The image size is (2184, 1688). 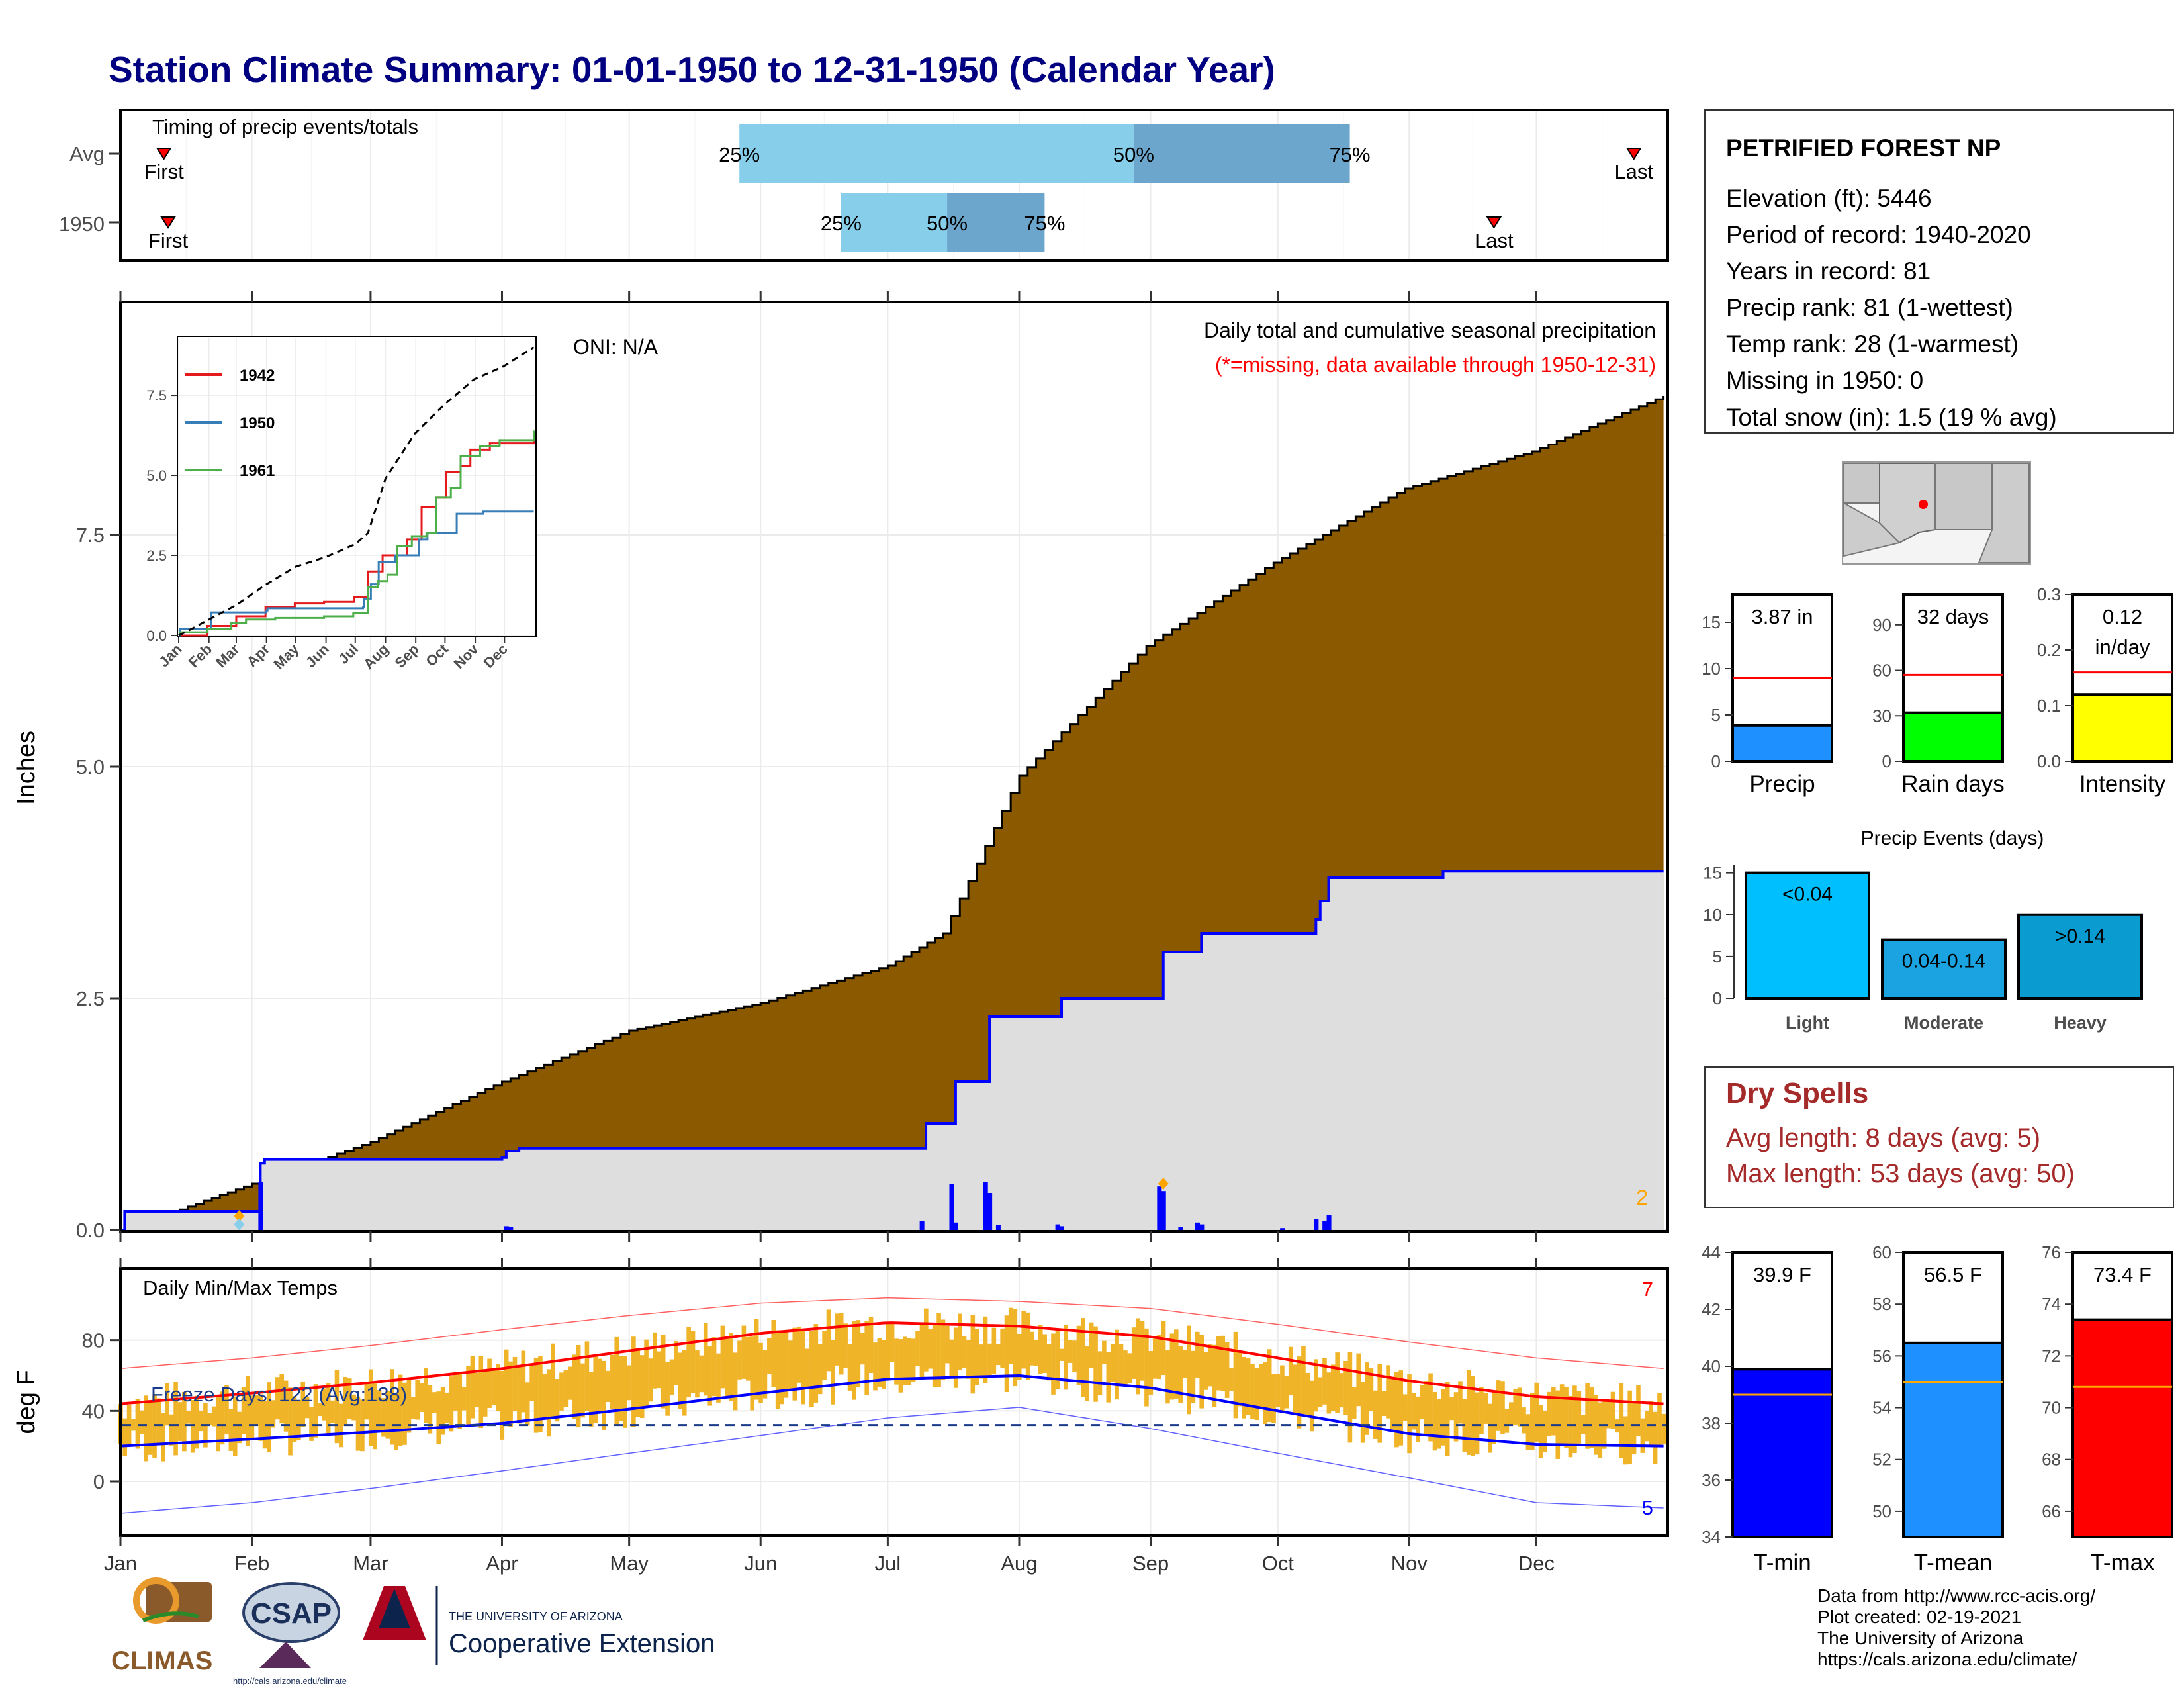 I want to click on csap-logo: CSAP http://cals.arizona.edu/climate, so click(x=290, y=1634).